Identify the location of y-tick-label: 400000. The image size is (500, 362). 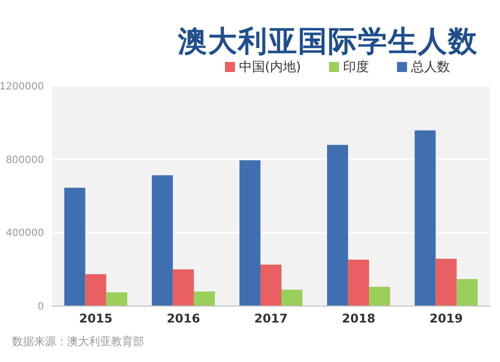
(25, 234).